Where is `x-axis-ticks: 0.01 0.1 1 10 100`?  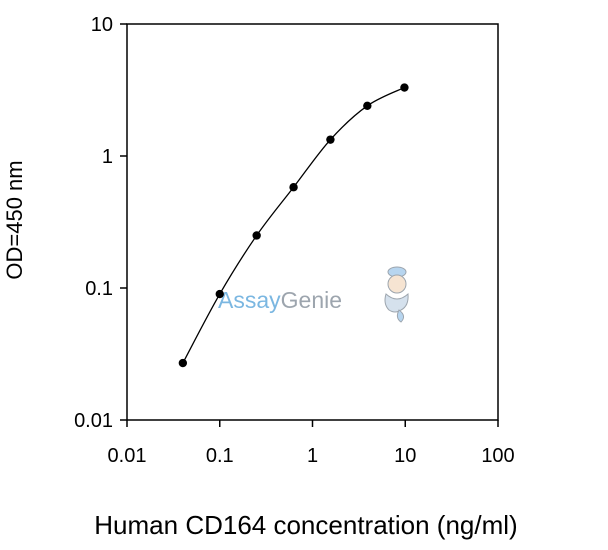
x-axis-ticks: 0.01 0.1 1 10 100 is located at coordinates (311, 443).